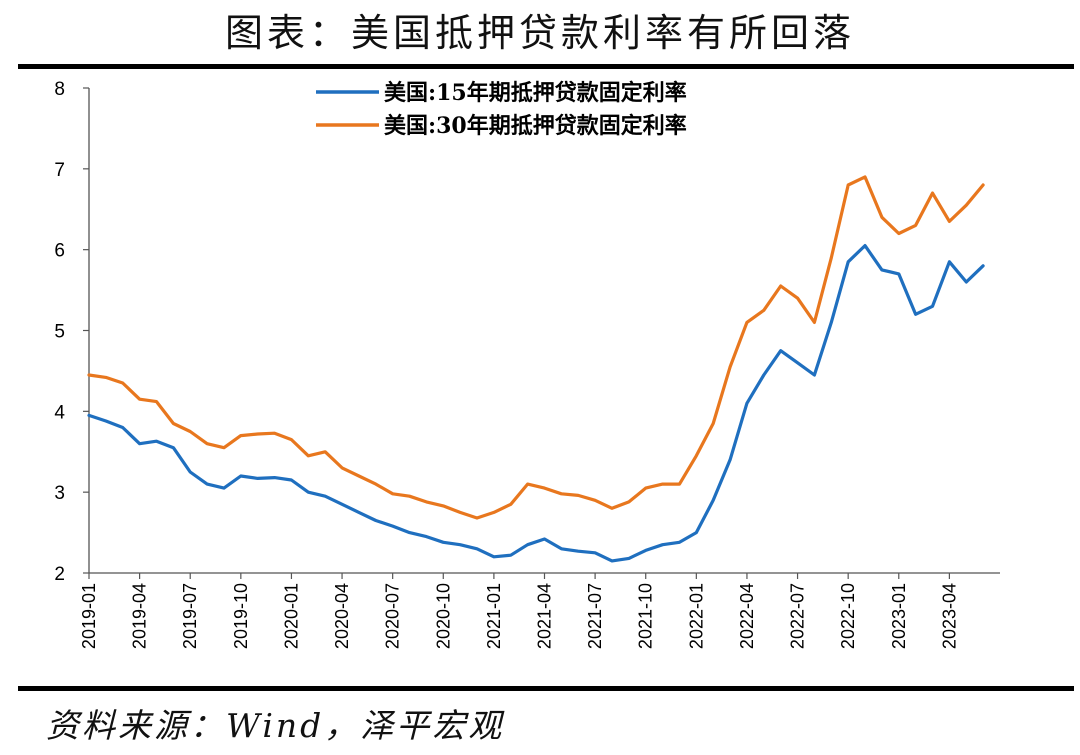  I want to click on x-tick-label: 2021-04, so click(545, 616).